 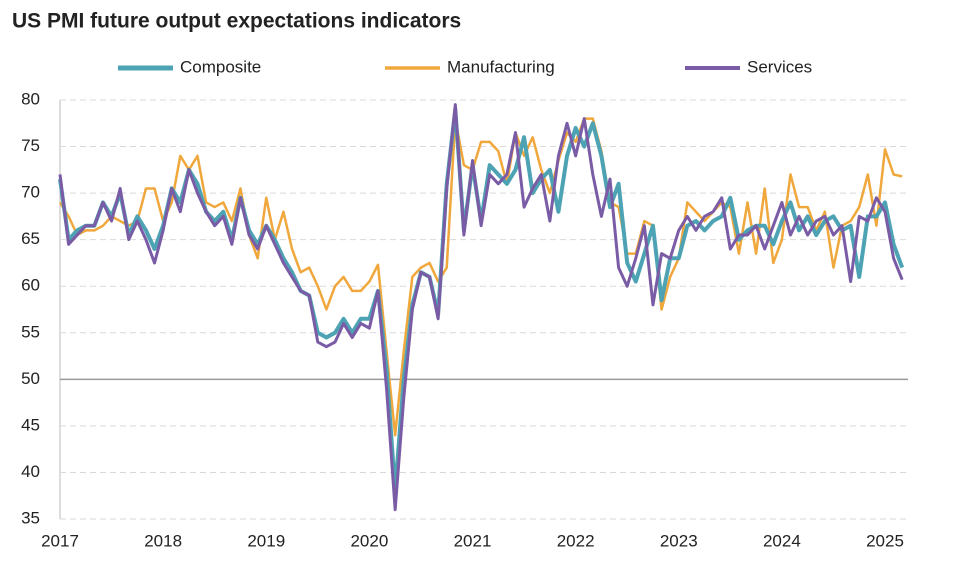 I want to click on legend-label: Composite, so click(x=220, y=66).